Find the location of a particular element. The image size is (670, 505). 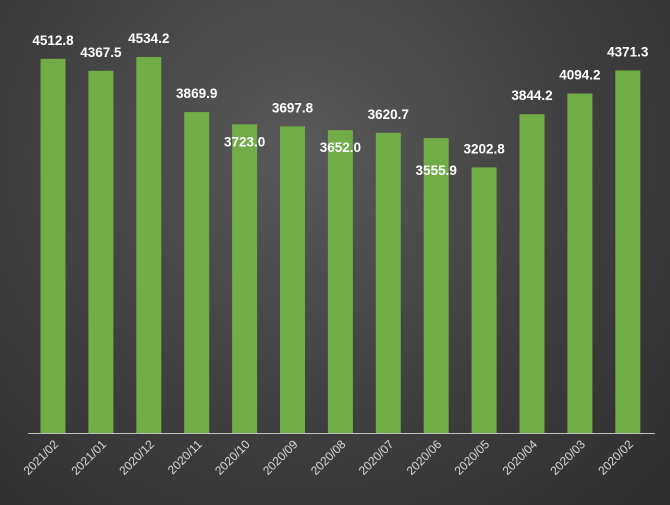

bar-2021/01 is located at coordinates (101, 252).